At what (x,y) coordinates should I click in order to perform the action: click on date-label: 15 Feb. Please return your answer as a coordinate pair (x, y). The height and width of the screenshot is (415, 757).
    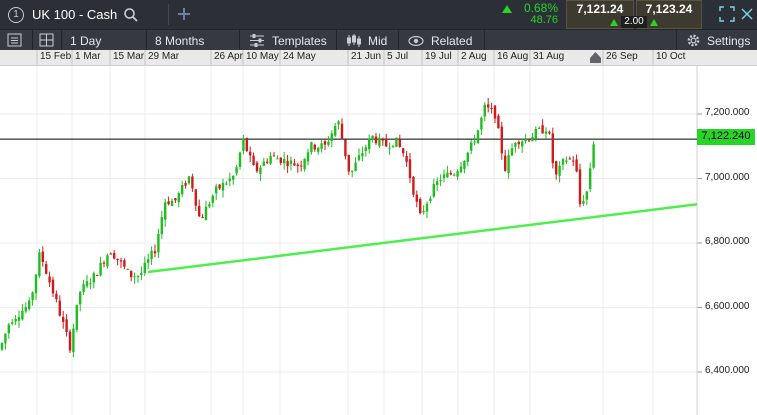
    Looking at the image, I should click on (56, 56).